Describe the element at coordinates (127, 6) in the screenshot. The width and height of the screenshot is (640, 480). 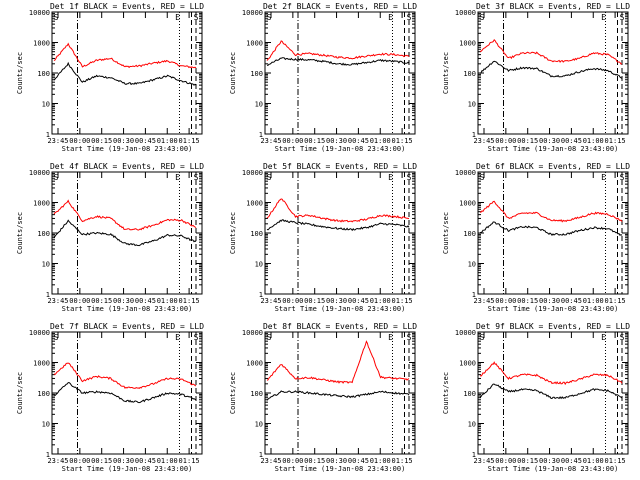
I see `chart-title: Det 1f BLACK = Events, RED = LLD` at that location.